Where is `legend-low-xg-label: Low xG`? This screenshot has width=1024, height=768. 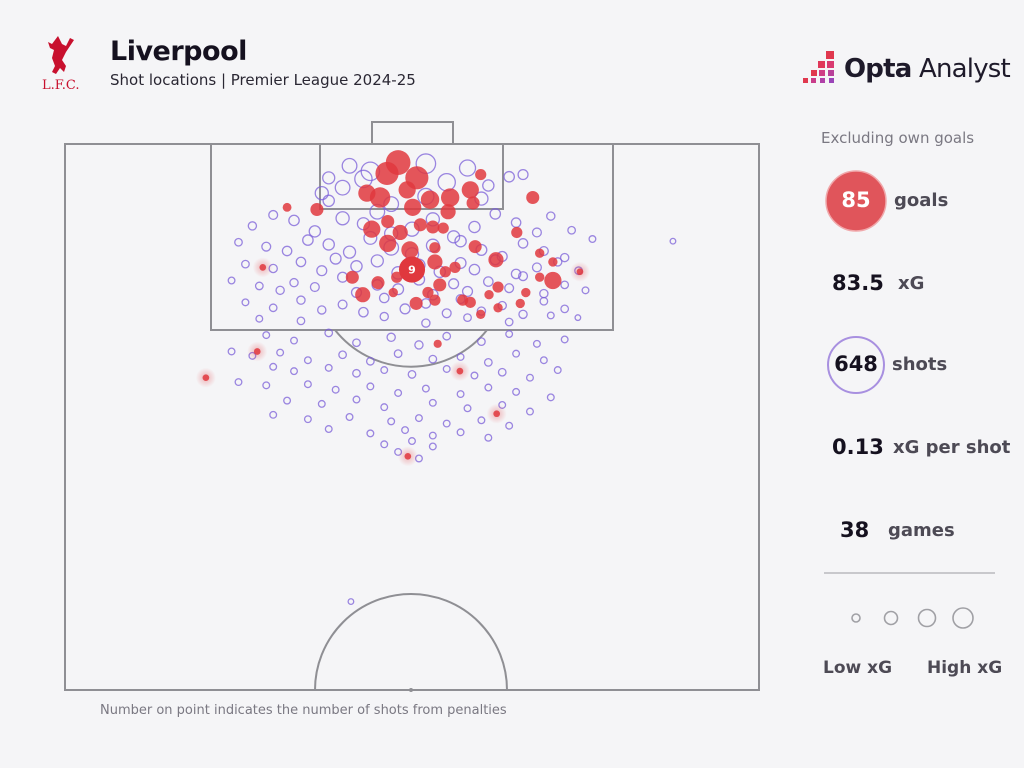 legend-low-xg-label: Low xG is located at coordinates (858, 668).